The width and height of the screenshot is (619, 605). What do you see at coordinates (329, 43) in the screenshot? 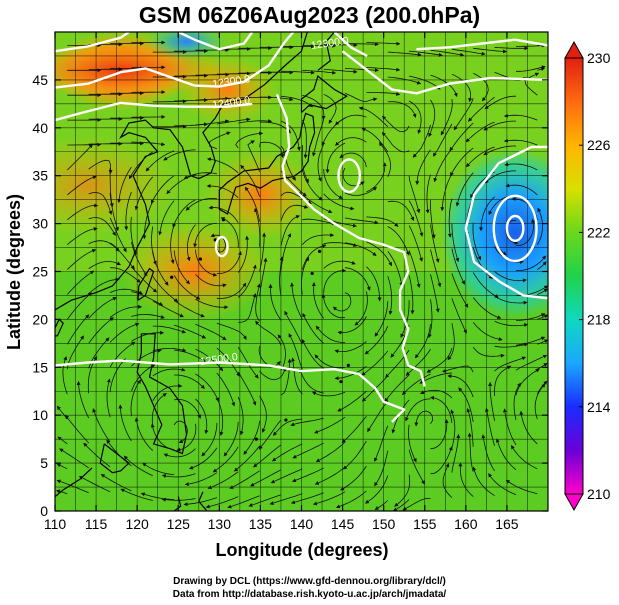
I see `contour-label: 12300.0` at bounding box center [329, 43].